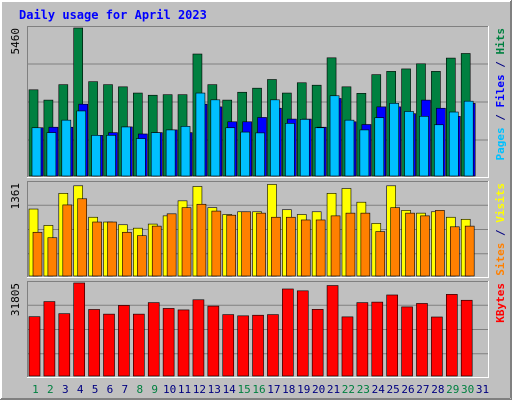 The width and height of the screenshot is (512, 400). Describe the element at coordinates (95, 389) in the screenshot. I see `x-tick-day-5: 5` at that location.